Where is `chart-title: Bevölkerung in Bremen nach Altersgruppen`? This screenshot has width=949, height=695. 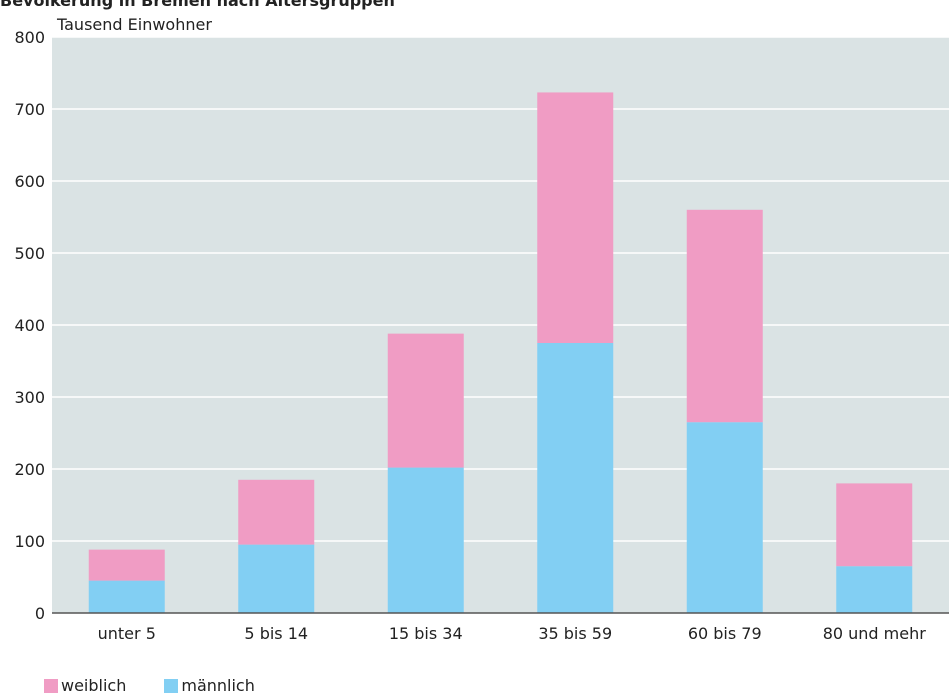
chart-title: Bevölkerung in Bremen nach Altersgruppen is located at coordinates (197, 5).